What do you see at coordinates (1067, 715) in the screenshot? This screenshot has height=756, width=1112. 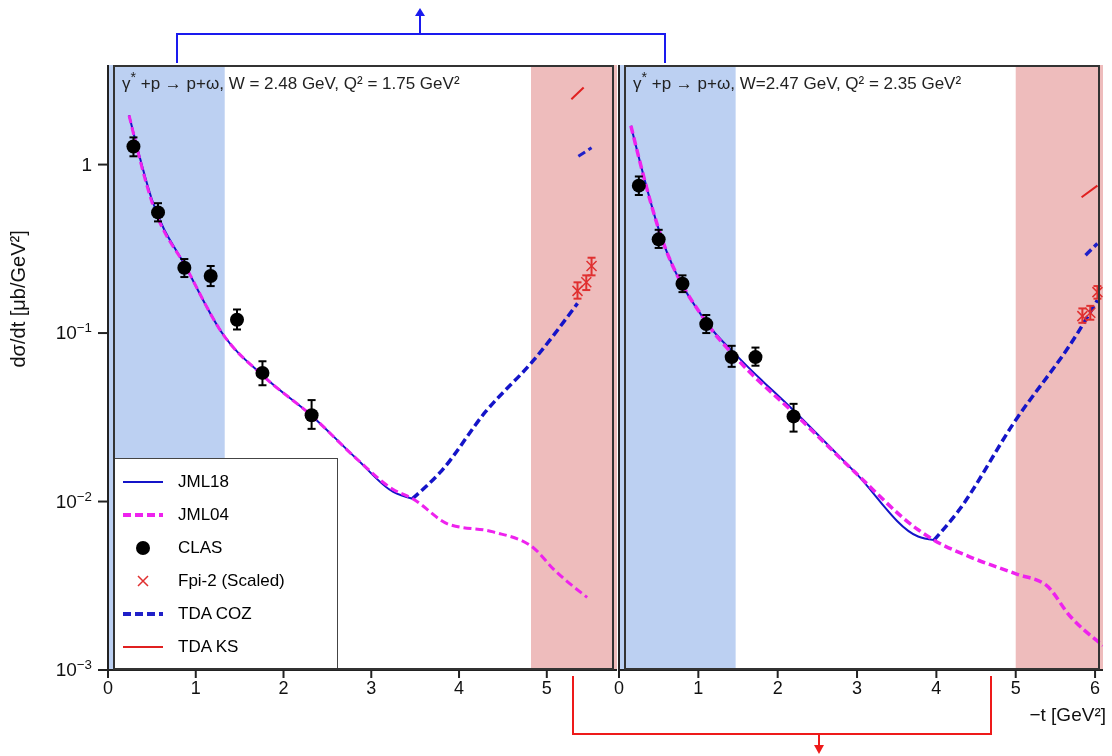 I see `x-axis-title: −t [GeV²]` at bounding box center [1067, 715].